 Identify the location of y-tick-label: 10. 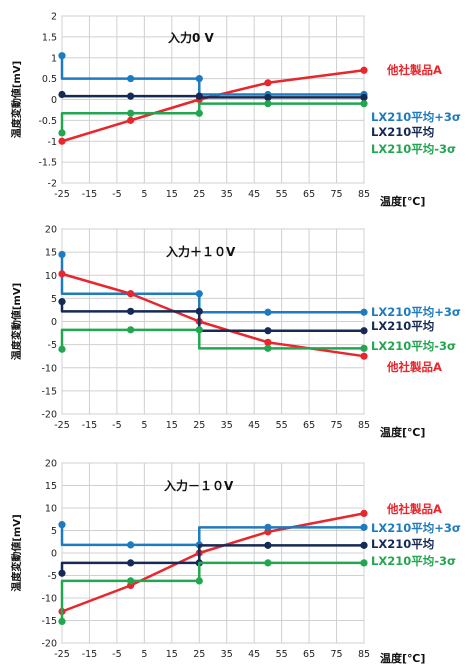
(51, 276).